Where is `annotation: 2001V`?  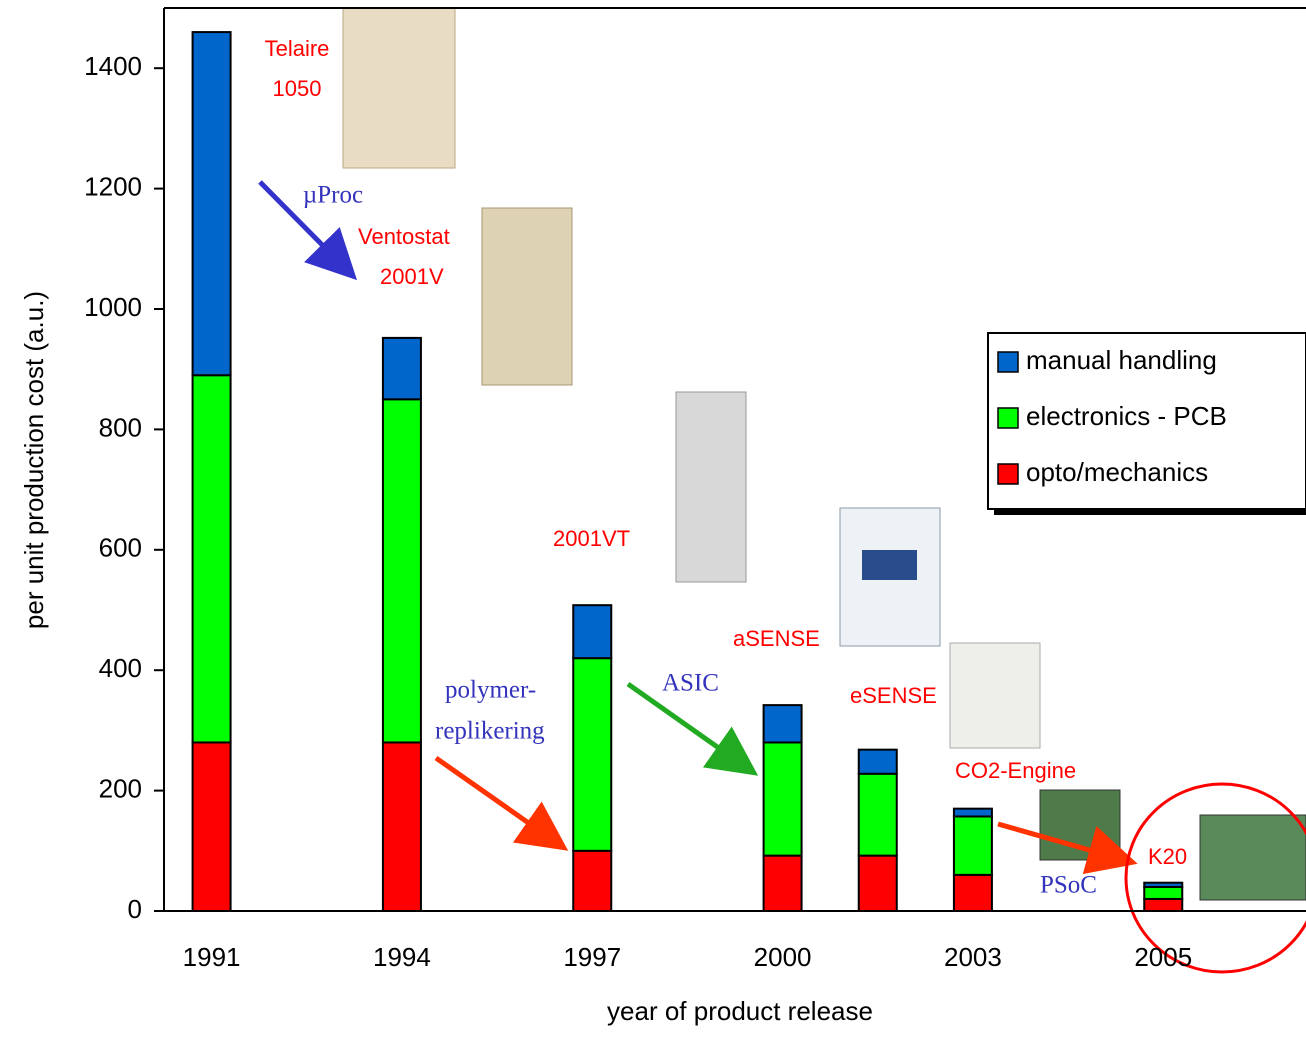
annotation: 2001V is located at coordinates (412, 276).